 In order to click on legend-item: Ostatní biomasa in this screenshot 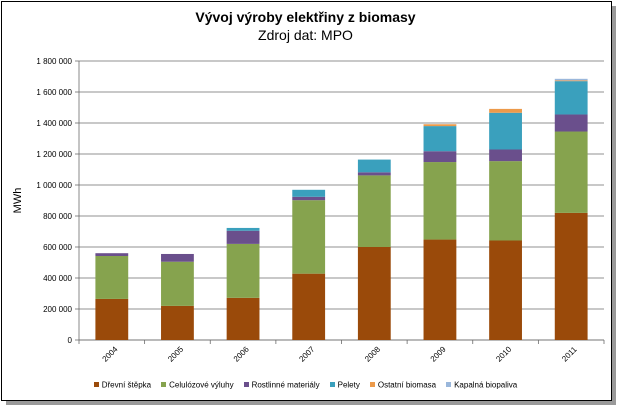, I will do `click(403, 385)`.